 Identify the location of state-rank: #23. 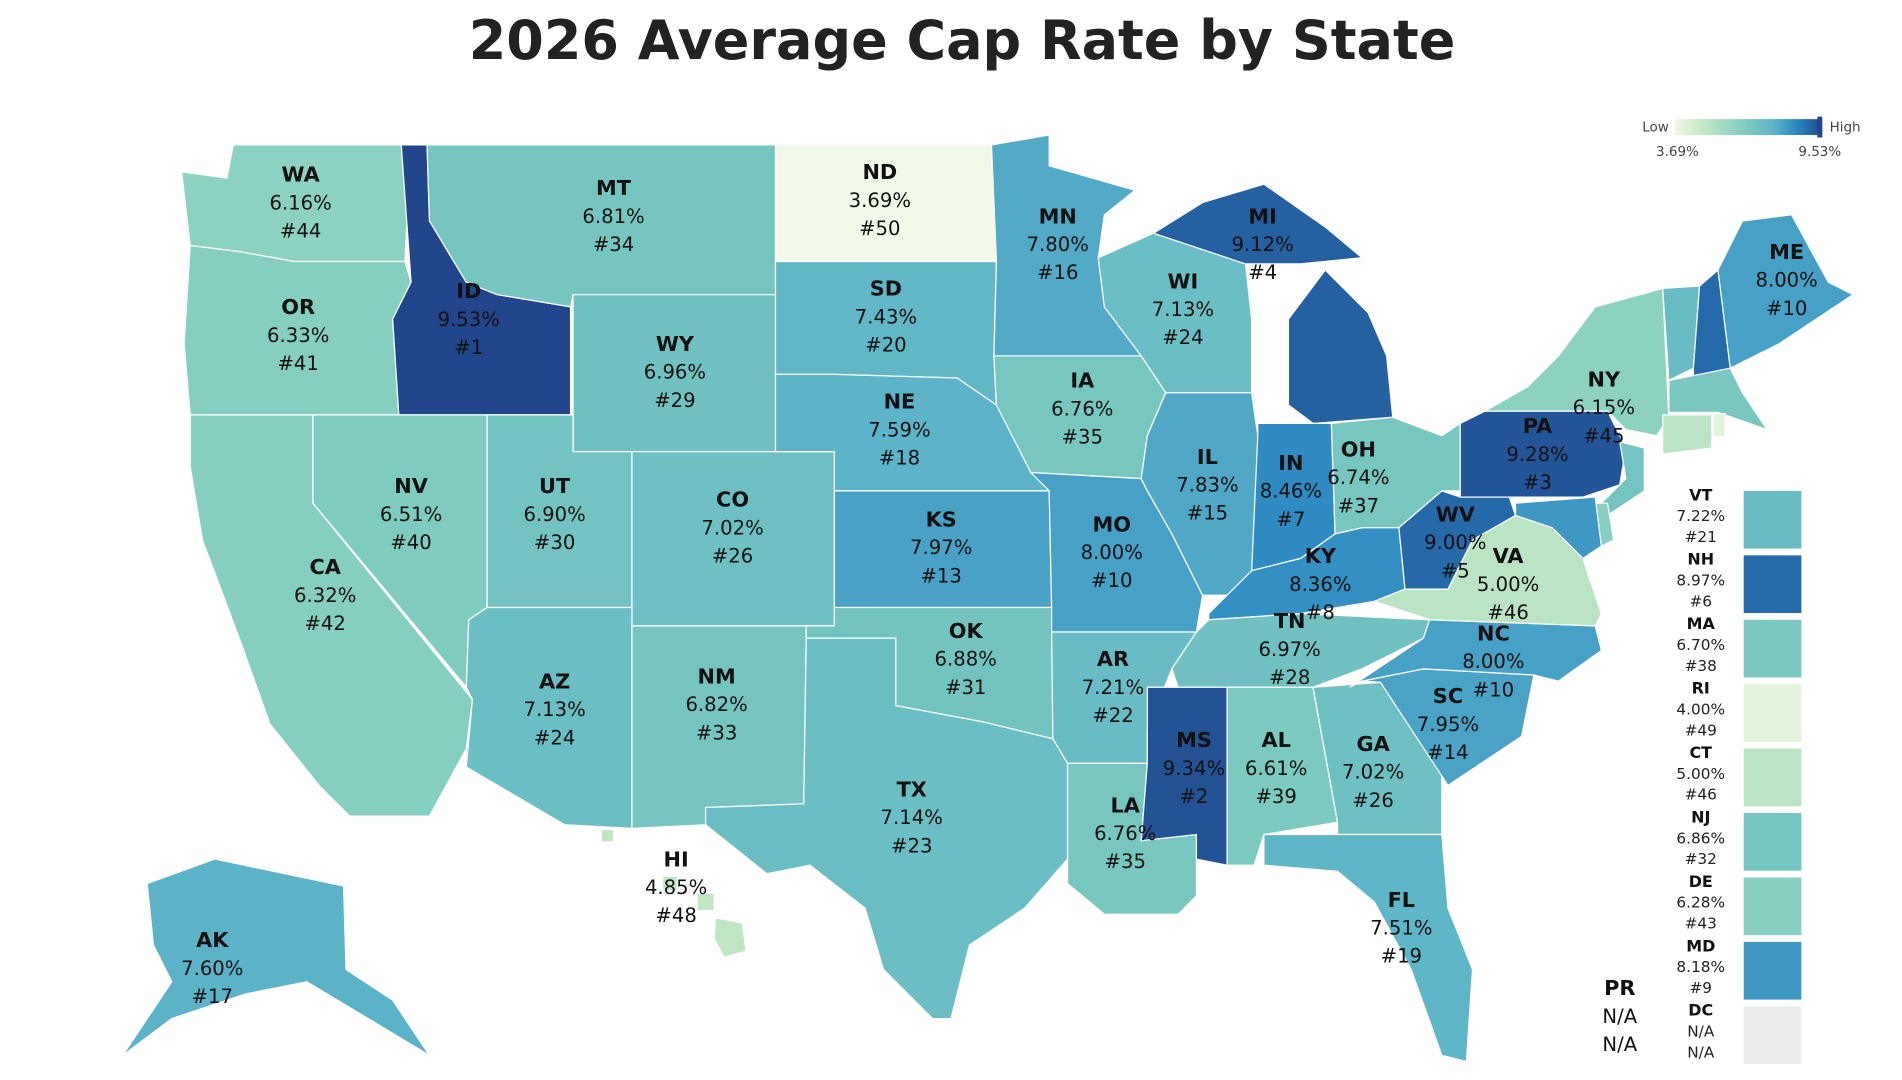
(911, 845).